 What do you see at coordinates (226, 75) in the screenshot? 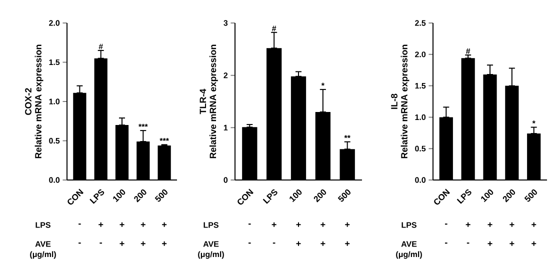
I see `y-tick-label: 2` at bounding box center [226, 75].